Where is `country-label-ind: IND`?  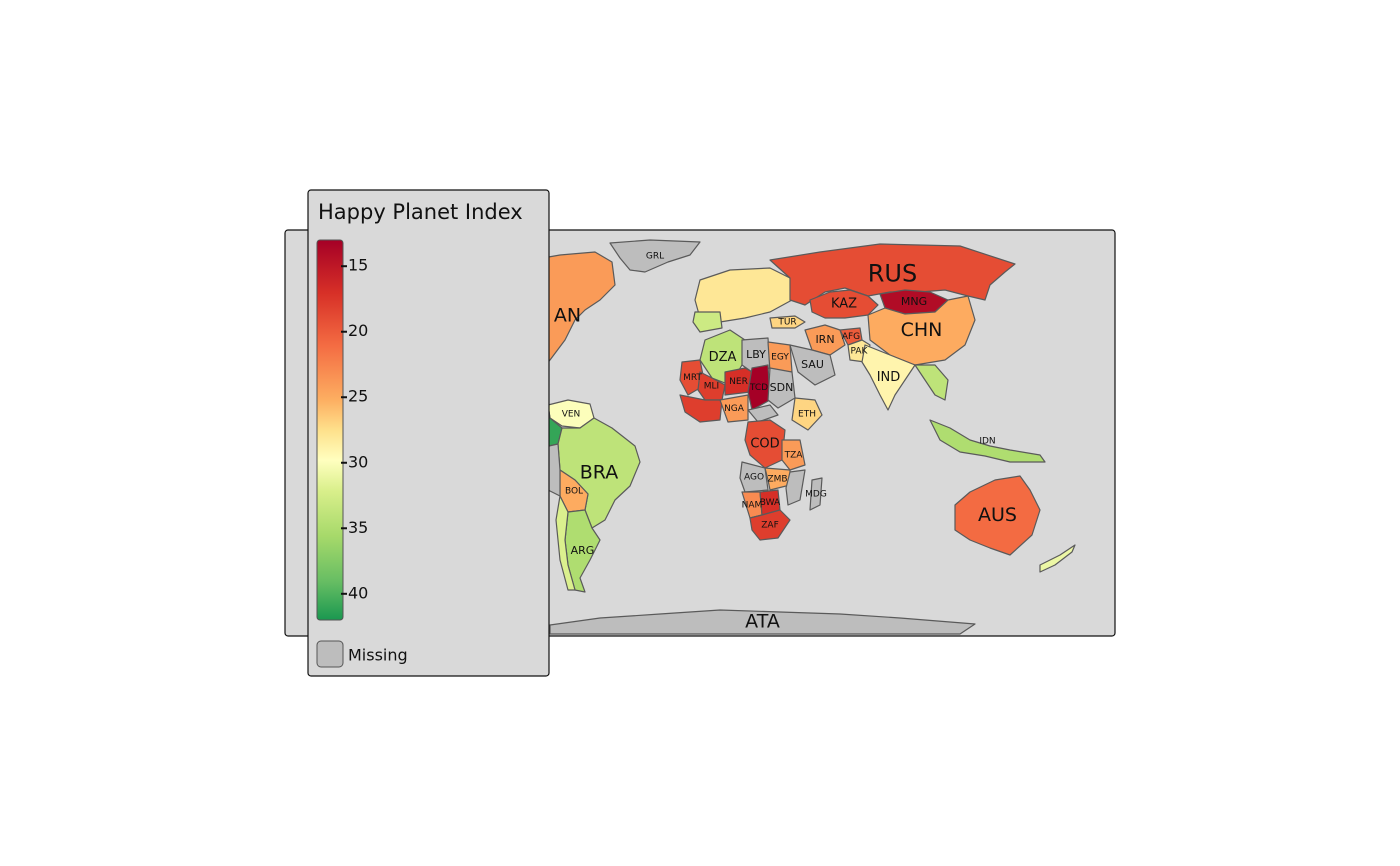
country-label-ind: IND is located at coordinates (889, 377).